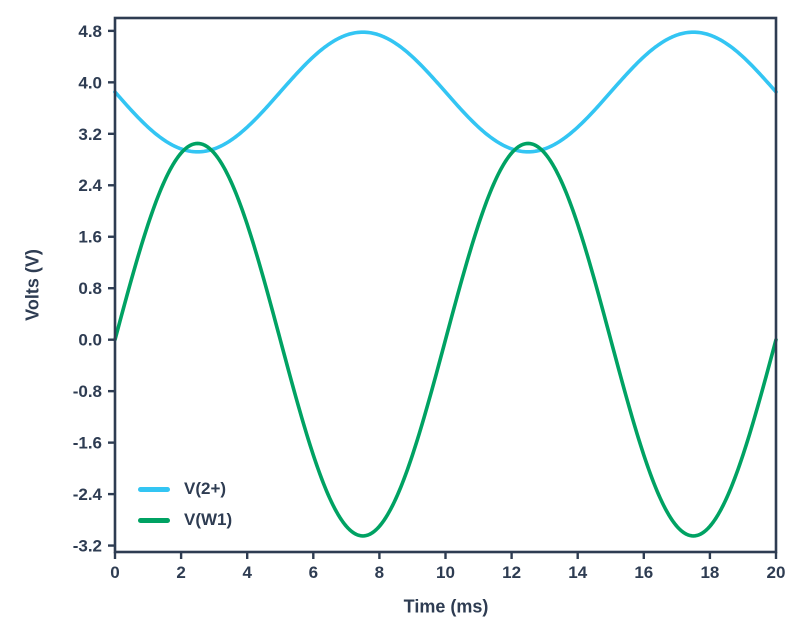 This screenshot has width=808, height=634. What do you see at coordinates (577, 572) in the screenshot?
I see `x-tick-label: 14` at bounding box center [577, 572].